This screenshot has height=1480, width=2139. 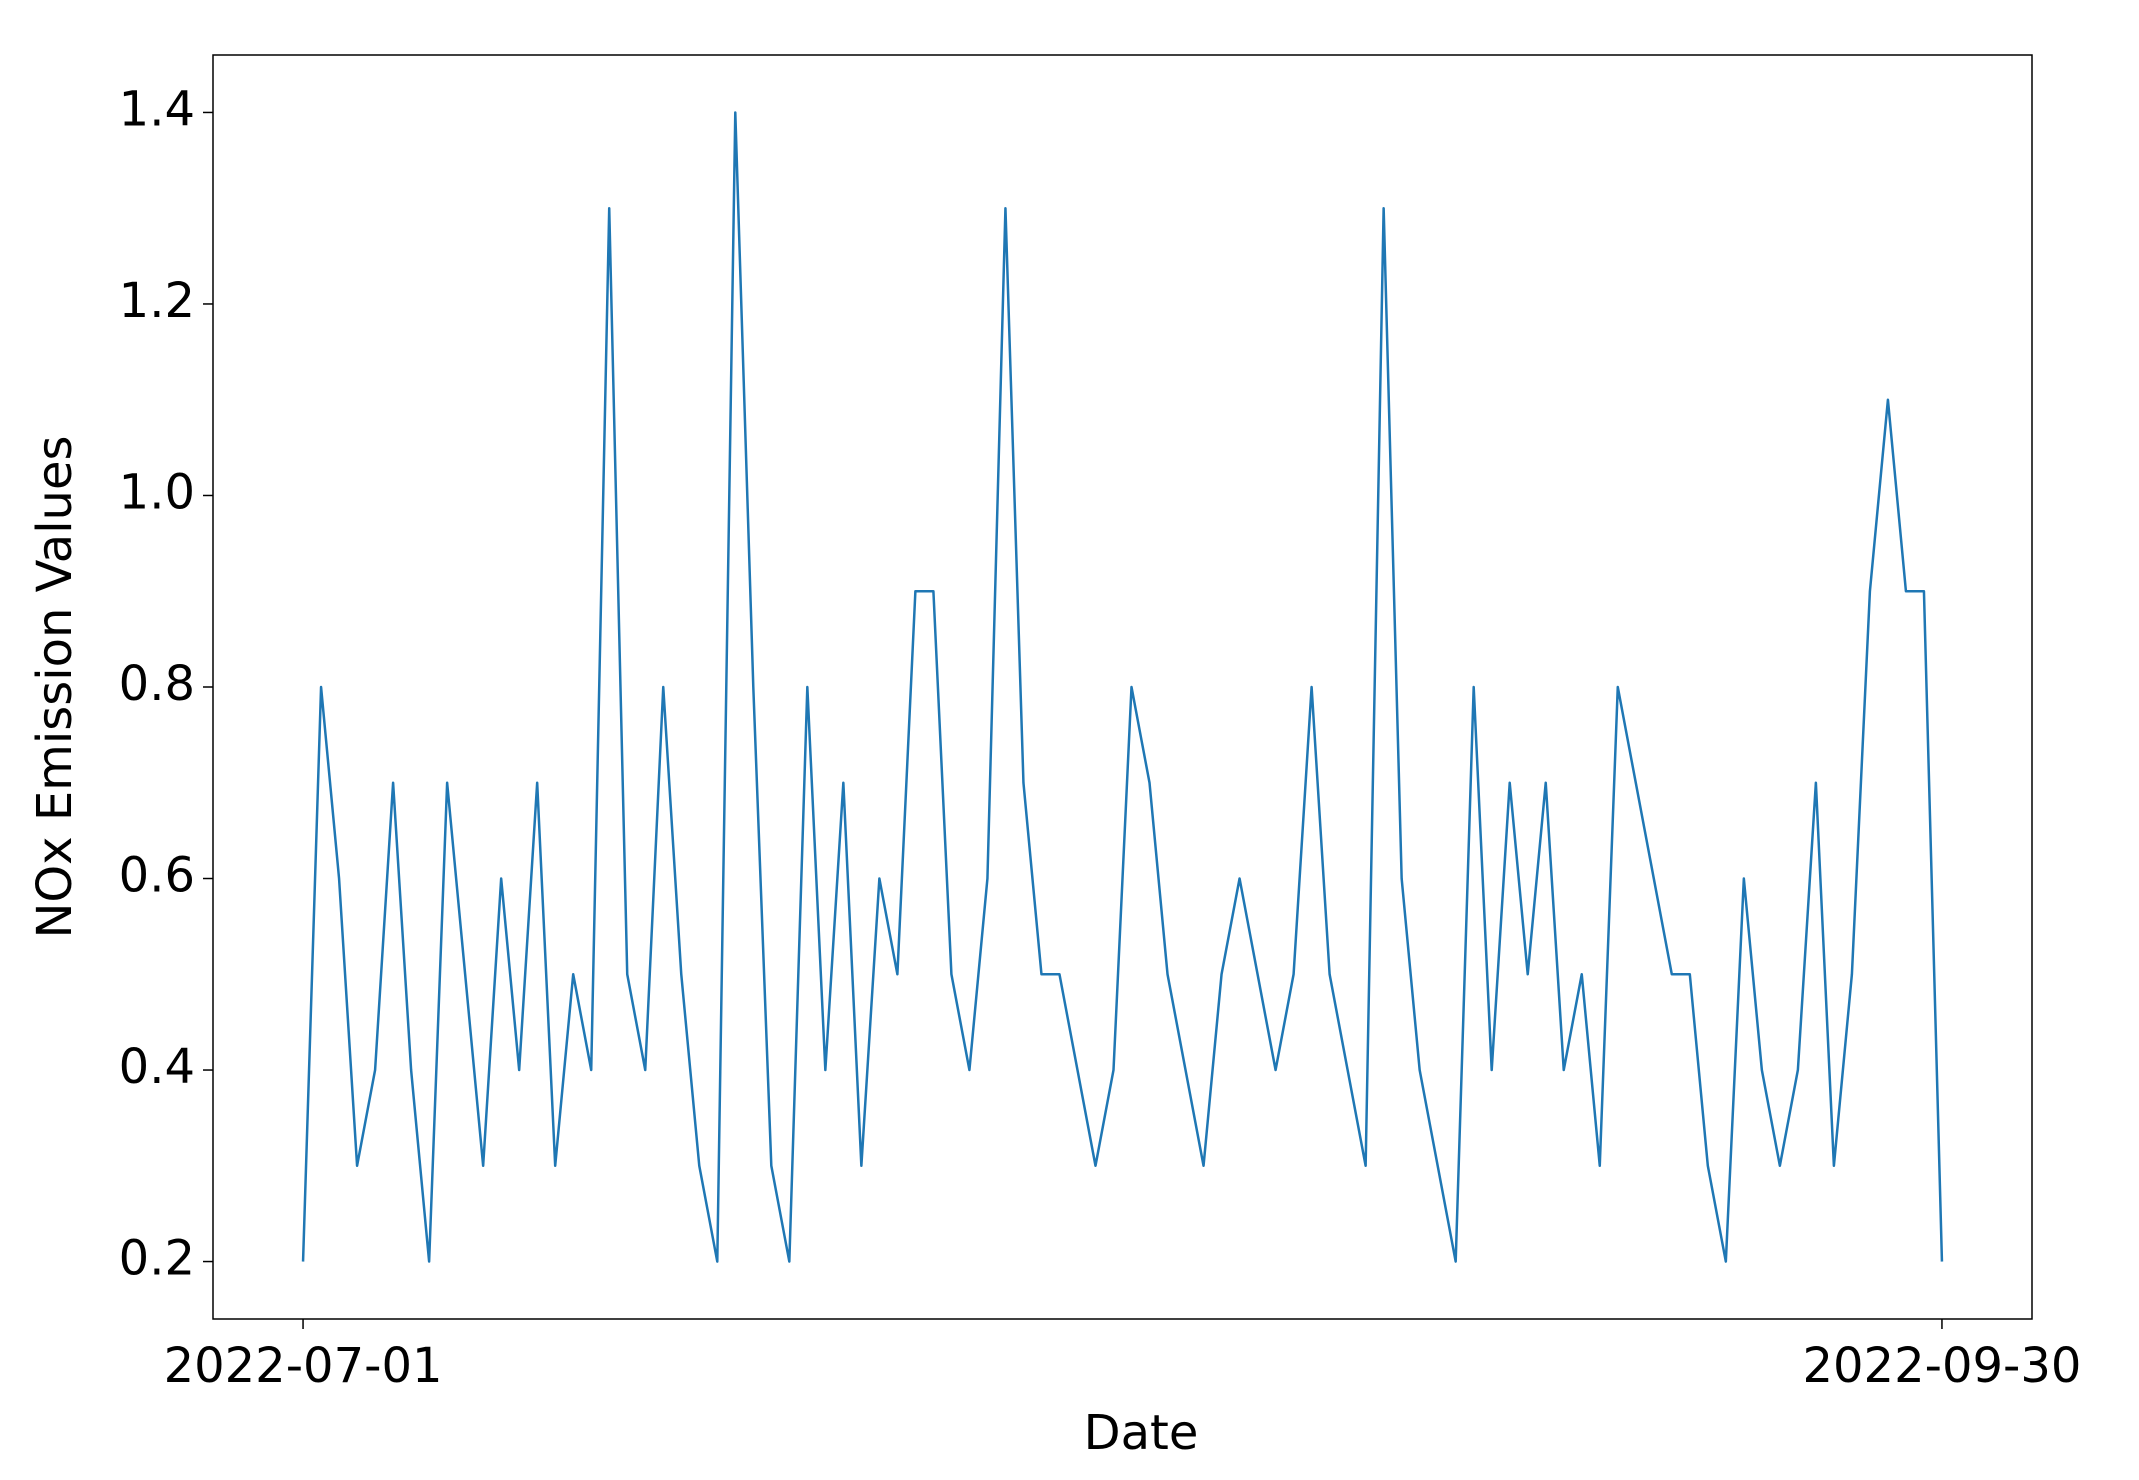 What do you see at coordinates (157, 876) in the screenshot?
I see `y-tick-label: 0.6` at bounding box center [157, 876].